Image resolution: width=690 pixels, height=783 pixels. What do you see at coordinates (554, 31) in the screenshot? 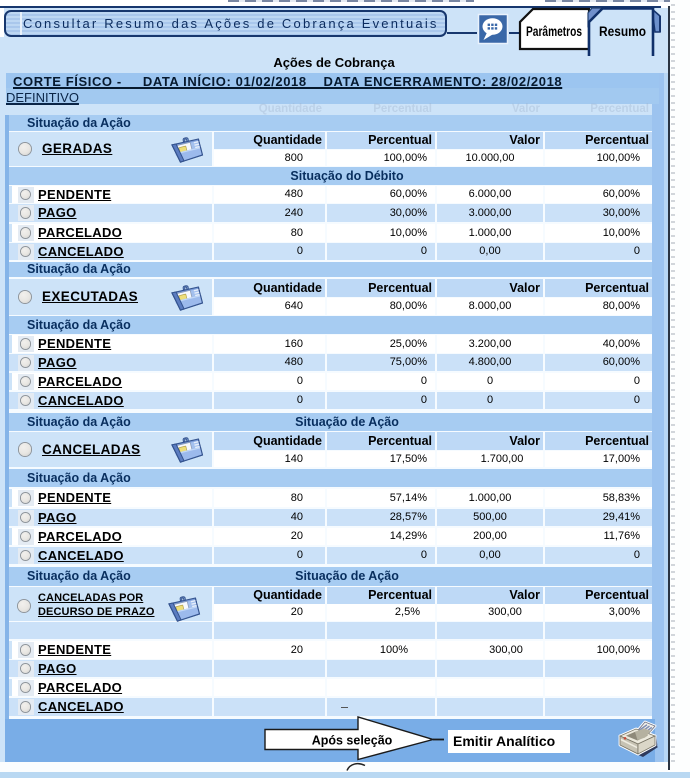
I see `svg-text: Parâmetros` at bounding box center [554, 31].